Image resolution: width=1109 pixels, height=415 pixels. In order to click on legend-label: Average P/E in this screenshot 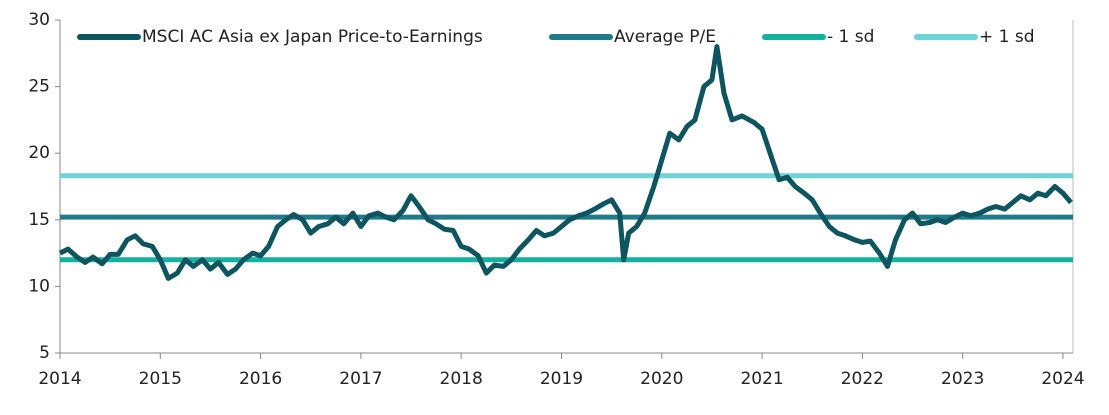, I will do `click(665, 37)`.